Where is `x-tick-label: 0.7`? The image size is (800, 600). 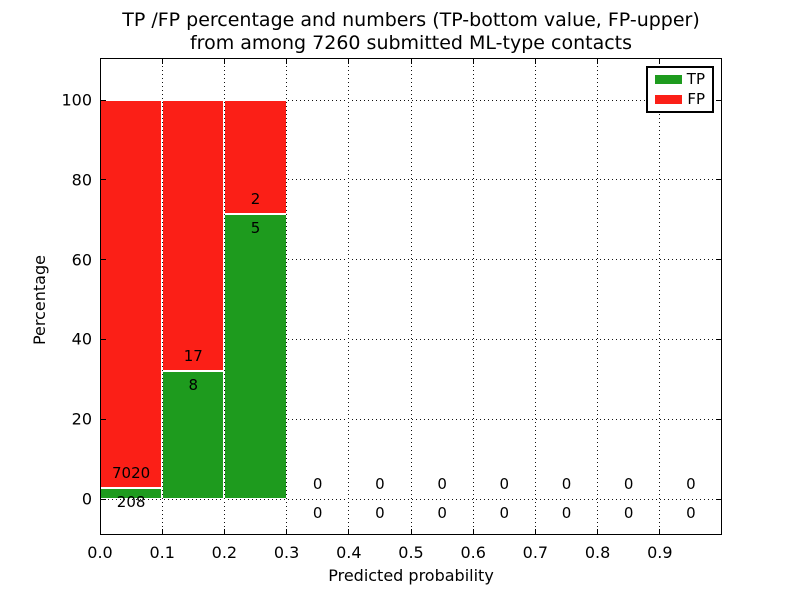
x-tick-label: 0.7 is located at coordinates (535, 552).